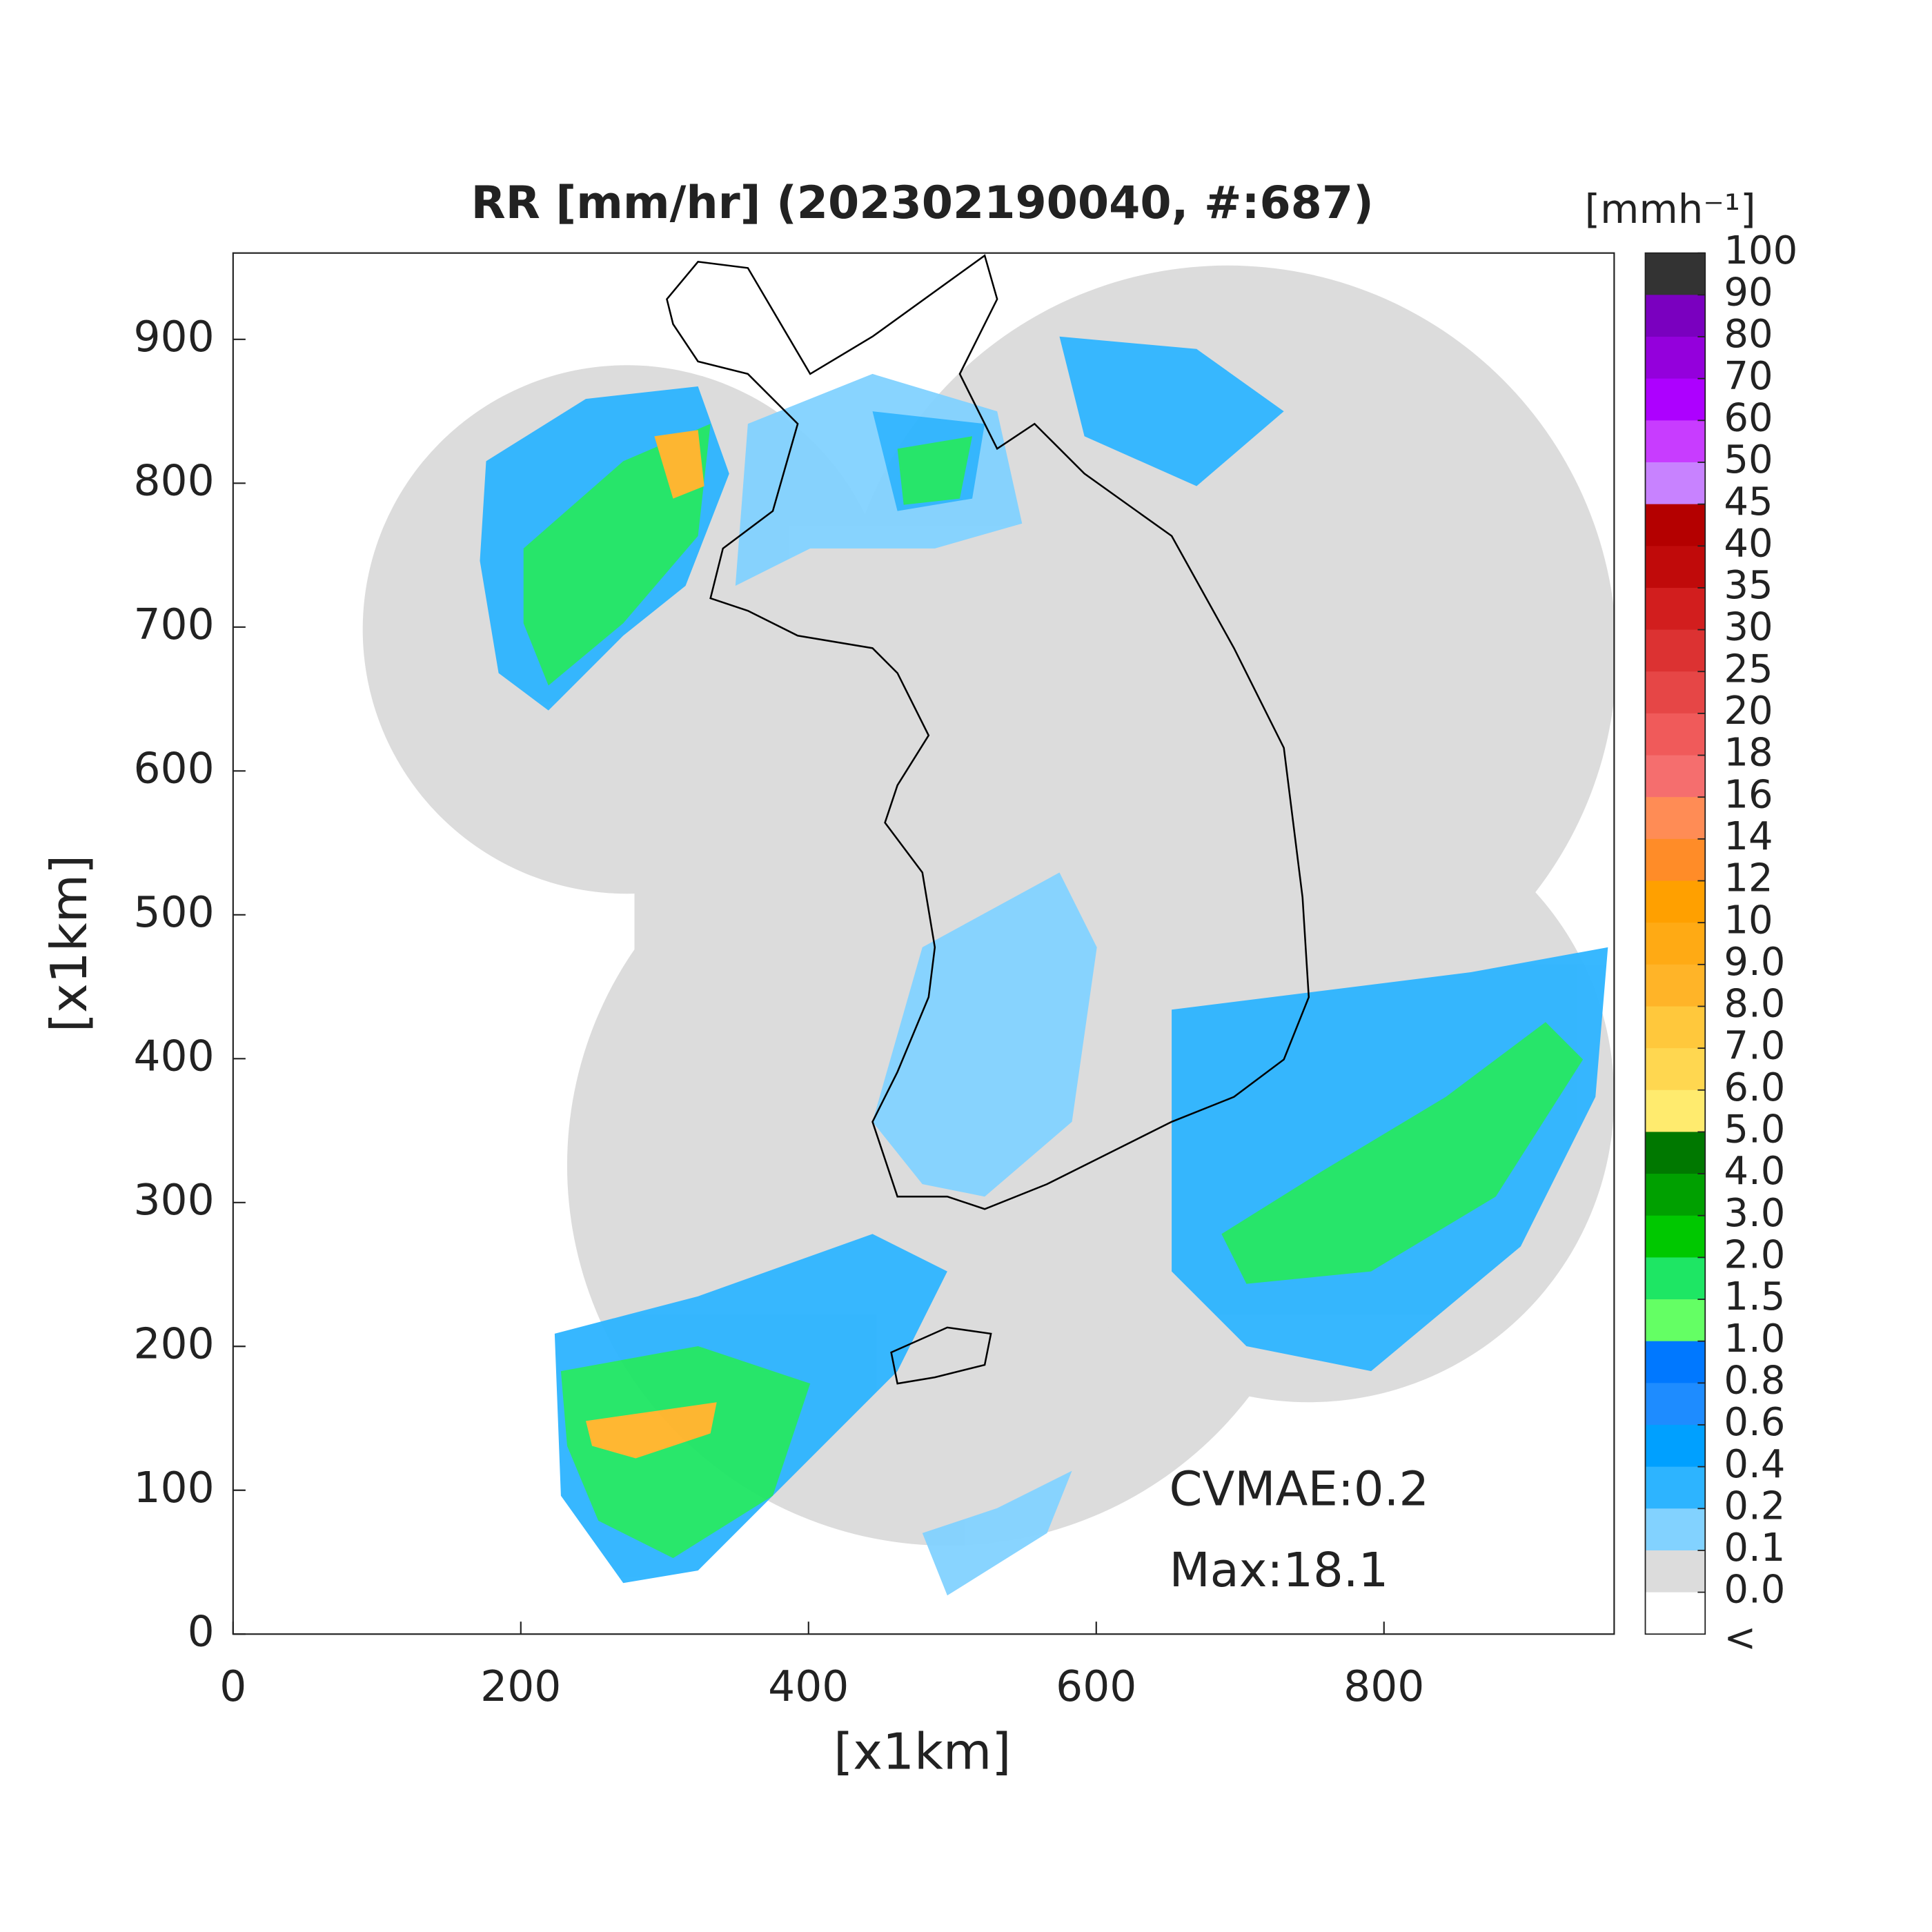 The height and width of the screenshot is (1932, 1932). What do you see at coordinates (922, 1752) in the screenshot?
I see `x-axis-label: [x1km]` at bounding box center [922, 1752].